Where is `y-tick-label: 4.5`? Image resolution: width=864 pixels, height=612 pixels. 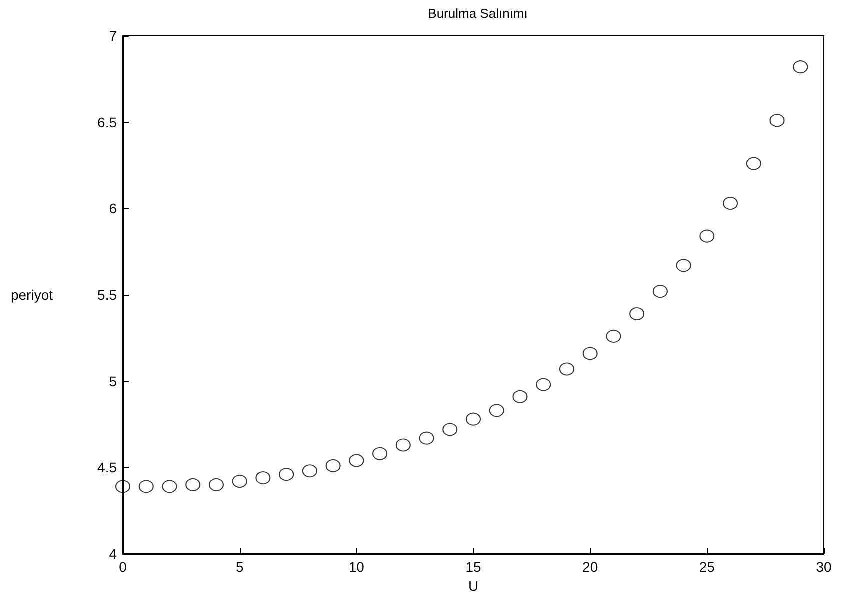
y-tick-label: 4.5 is located at coordinates (108, 468).